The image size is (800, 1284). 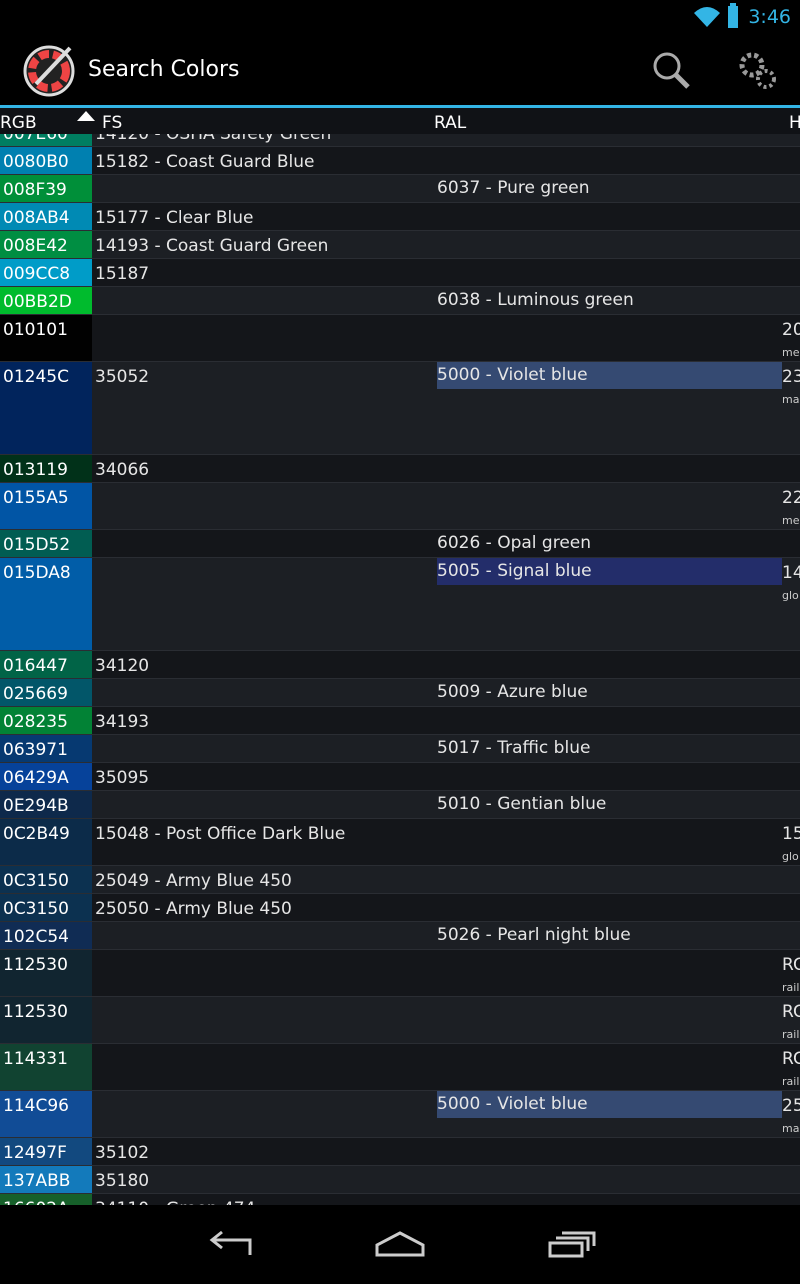 What do you see at coordinates (193, 909) in the screenshot?
I see `fs-cell: 25050 - Army Blue 450` at bounding box center [193, 909].